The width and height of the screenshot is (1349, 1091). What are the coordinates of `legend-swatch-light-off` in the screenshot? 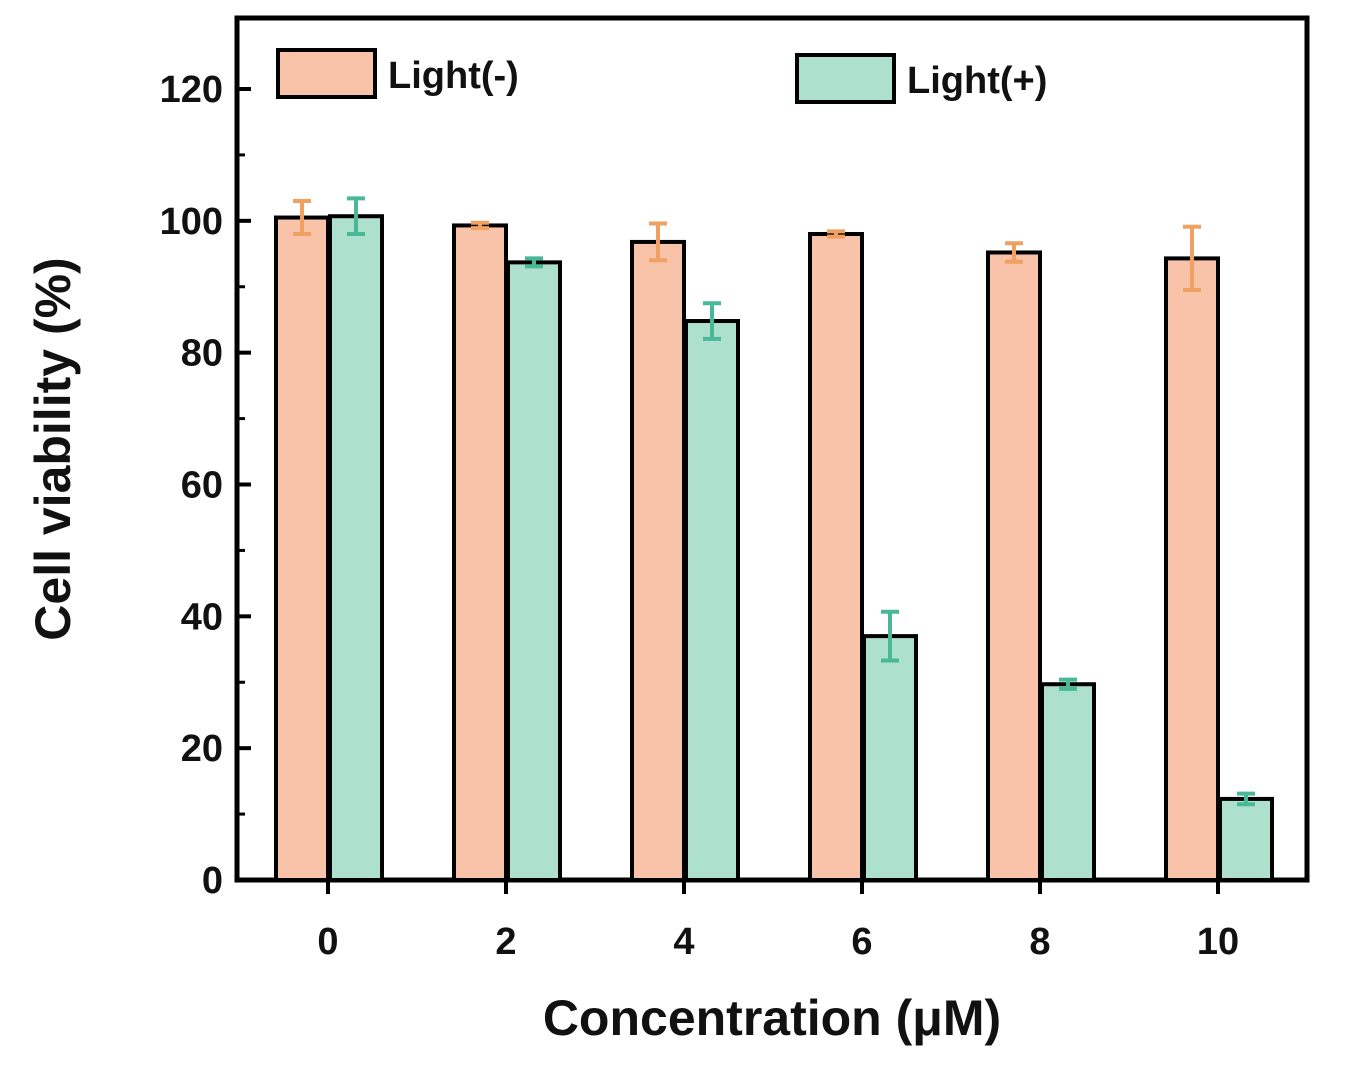 It's located at (326, 73).